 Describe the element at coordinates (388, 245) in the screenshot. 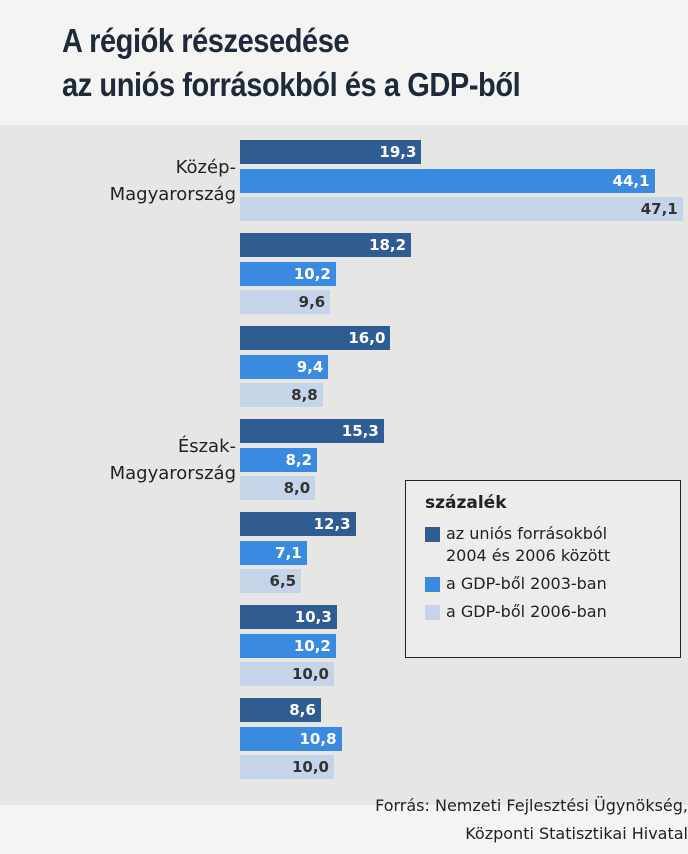

I see `value-label: 18,2` at that location.